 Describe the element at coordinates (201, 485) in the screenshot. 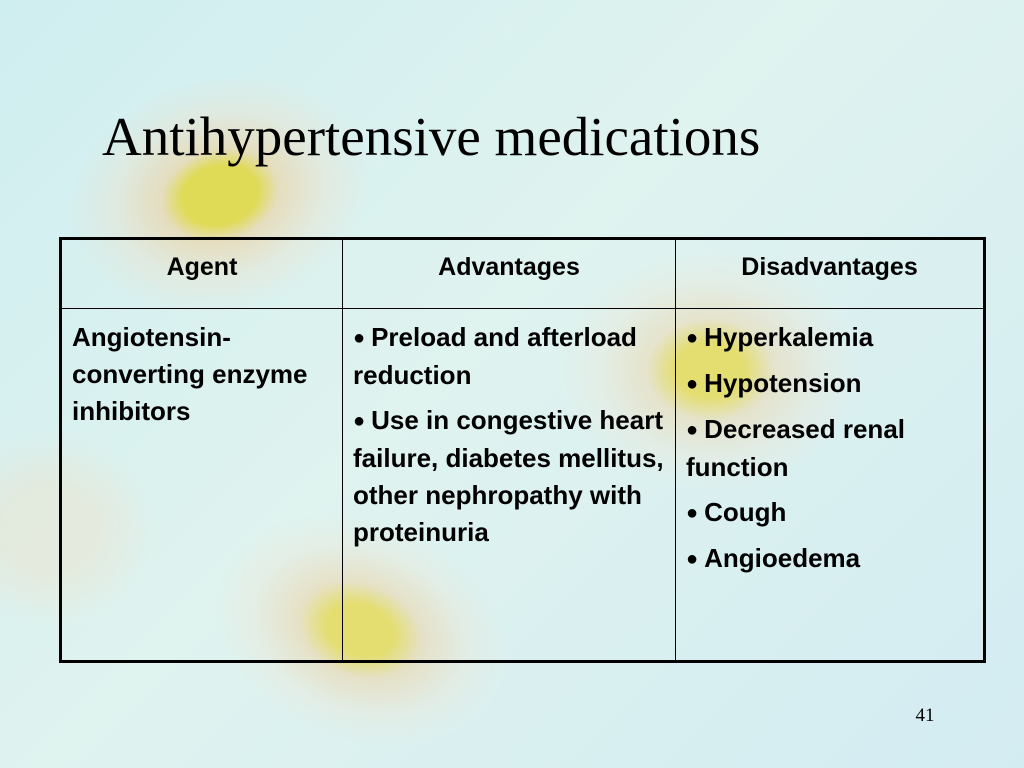

I see `agent-cell: Angiotensin-converting enzyme inhibitors` at that location.